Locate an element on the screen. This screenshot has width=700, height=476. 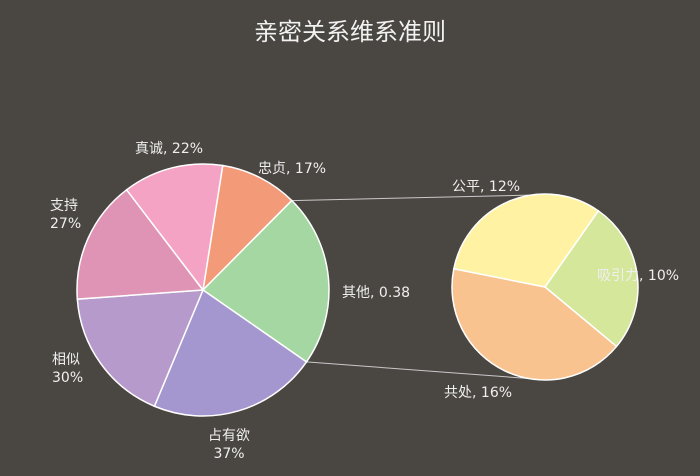
label-main-1: 其他, 0.38 is located at coordinates (376, 293).